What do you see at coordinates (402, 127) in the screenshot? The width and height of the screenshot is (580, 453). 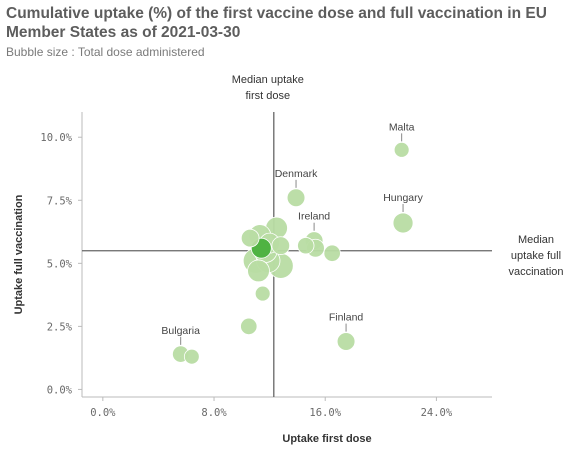 I see `point-label-malta: Malta` at bounding box center [402, 127].